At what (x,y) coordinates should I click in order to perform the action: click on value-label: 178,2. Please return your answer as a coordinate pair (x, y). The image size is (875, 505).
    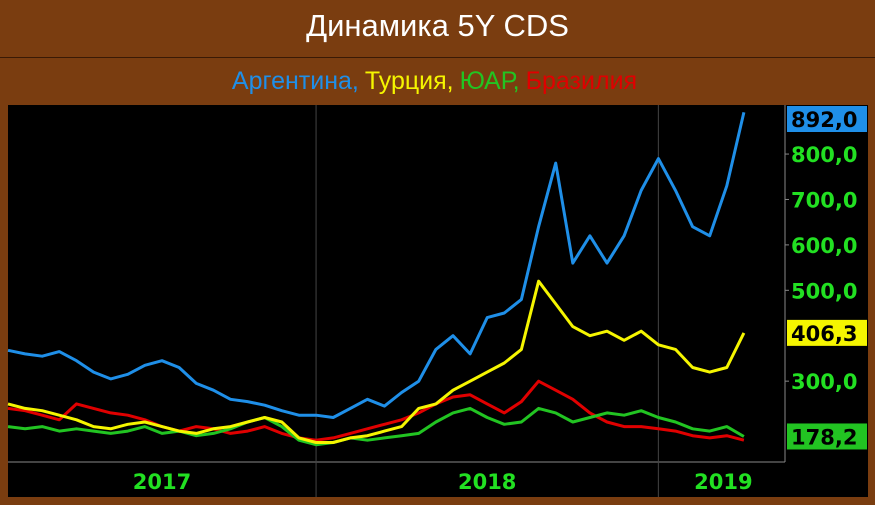
    Looking at the image, I should click on (824, 437).